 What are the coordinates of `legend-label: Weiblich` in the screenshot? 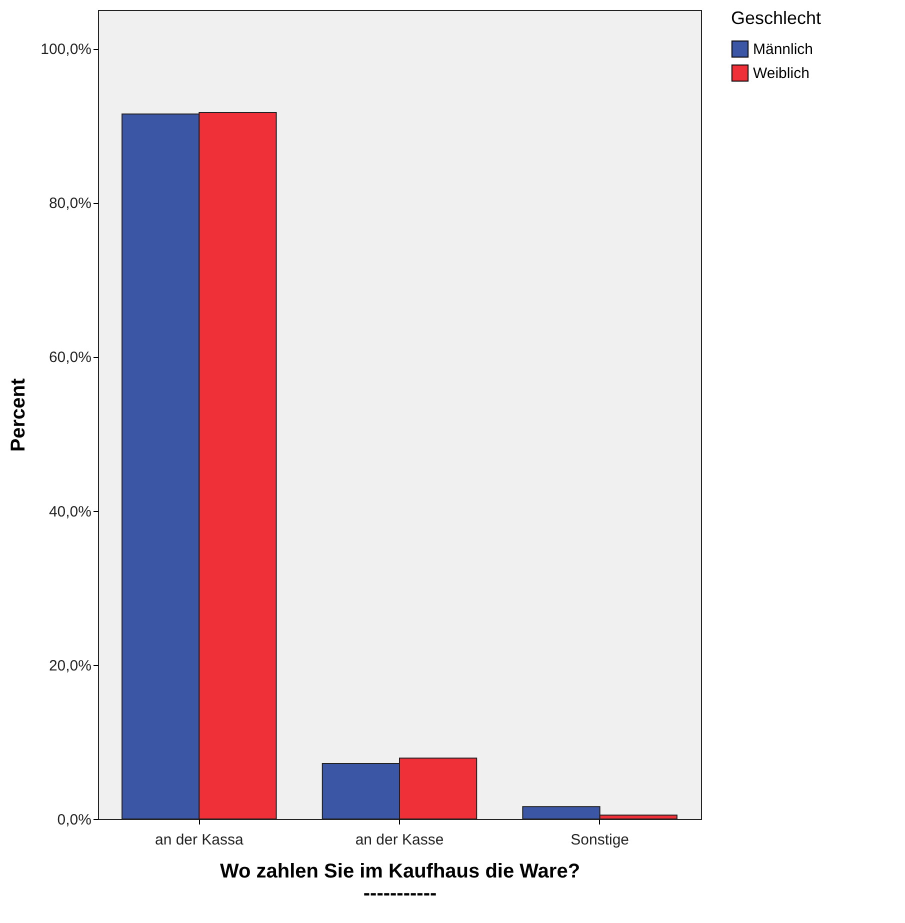 It's located at (781, 73).